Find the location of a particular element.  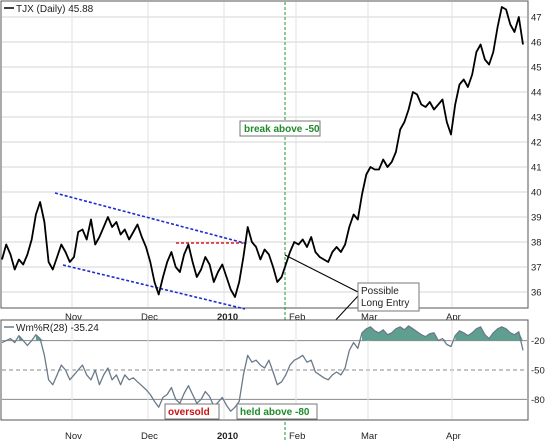

y-tick-label: -20 is located at coordinates (538, 341).